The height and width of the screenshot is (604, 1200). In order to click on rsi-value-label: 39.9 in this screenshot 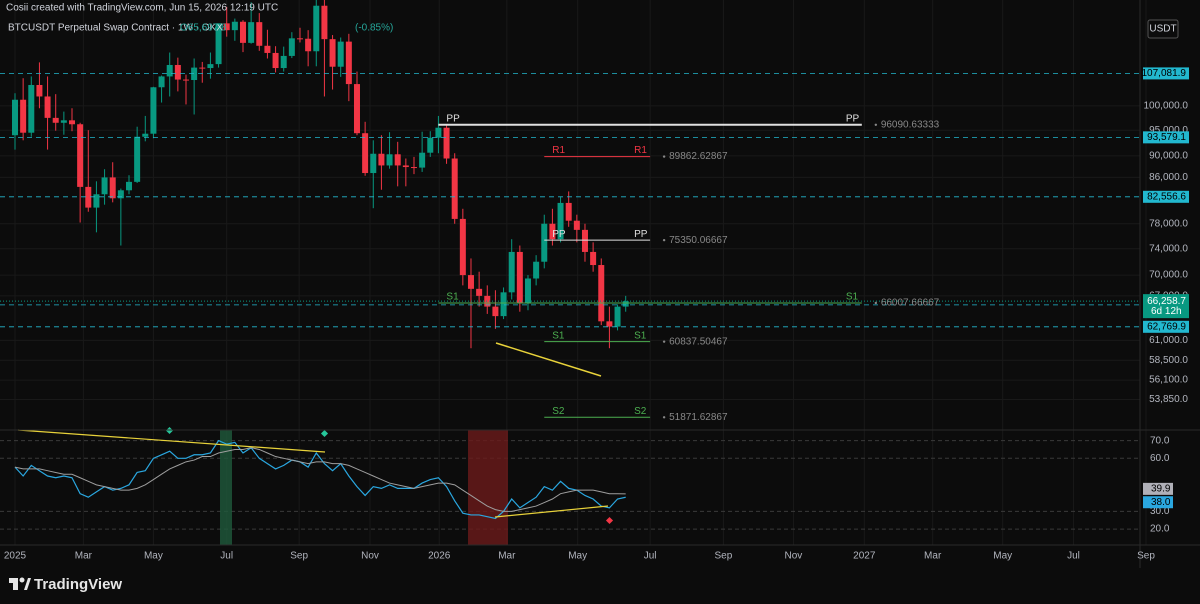, I will do `click(1161, 489)`.